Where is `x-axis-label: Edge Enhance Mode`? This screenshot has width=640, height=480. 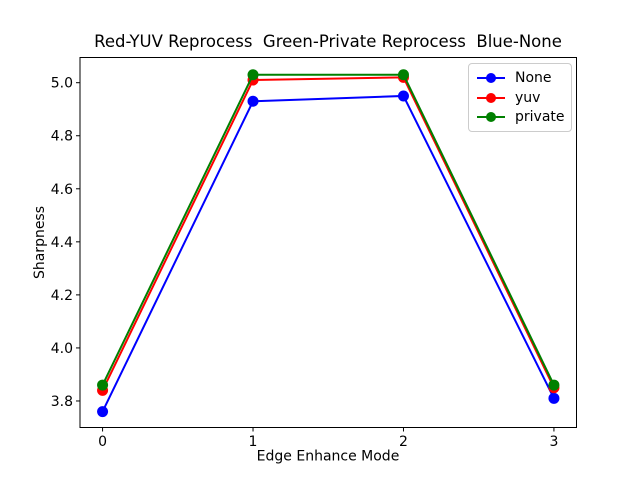
x-axis-label: Edge Enhance Mode is located at coordinates (328, 457).